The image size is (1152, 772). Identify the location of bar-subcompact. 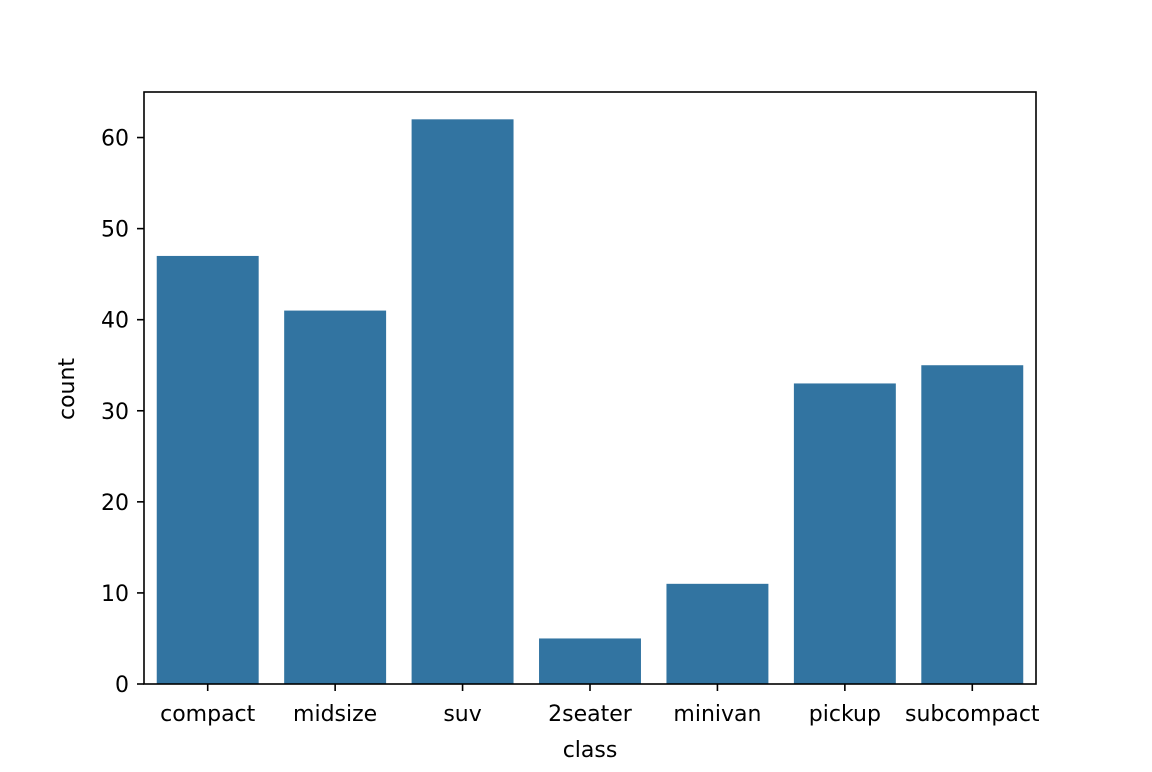
(972, 524).